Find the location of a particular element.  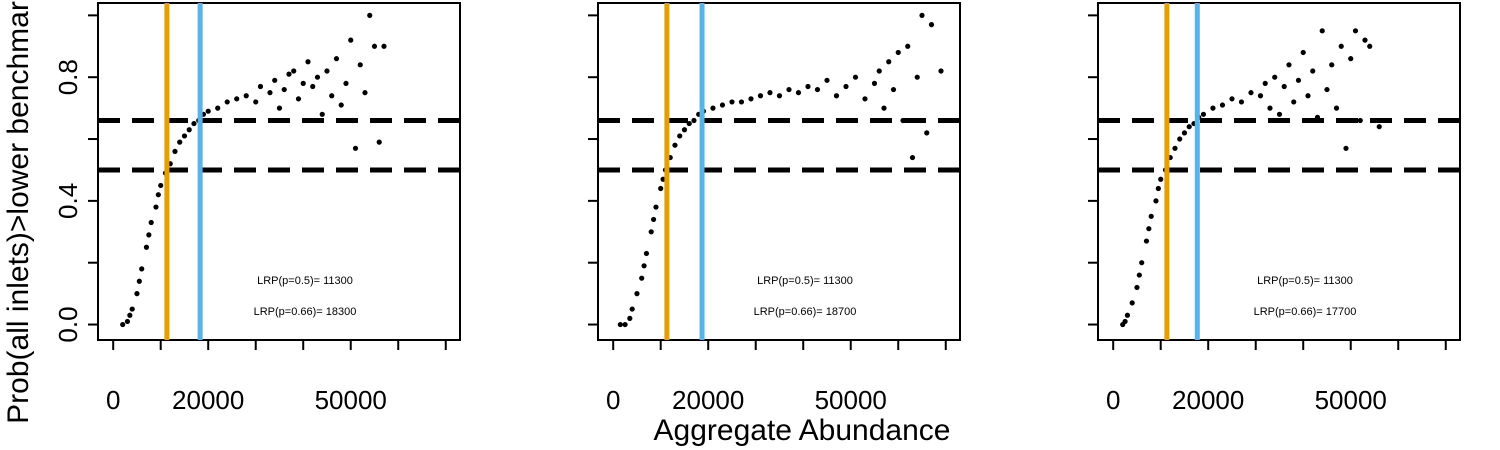

x-axis-label: Aggregate Abundance is located at coordinates (802, 430).